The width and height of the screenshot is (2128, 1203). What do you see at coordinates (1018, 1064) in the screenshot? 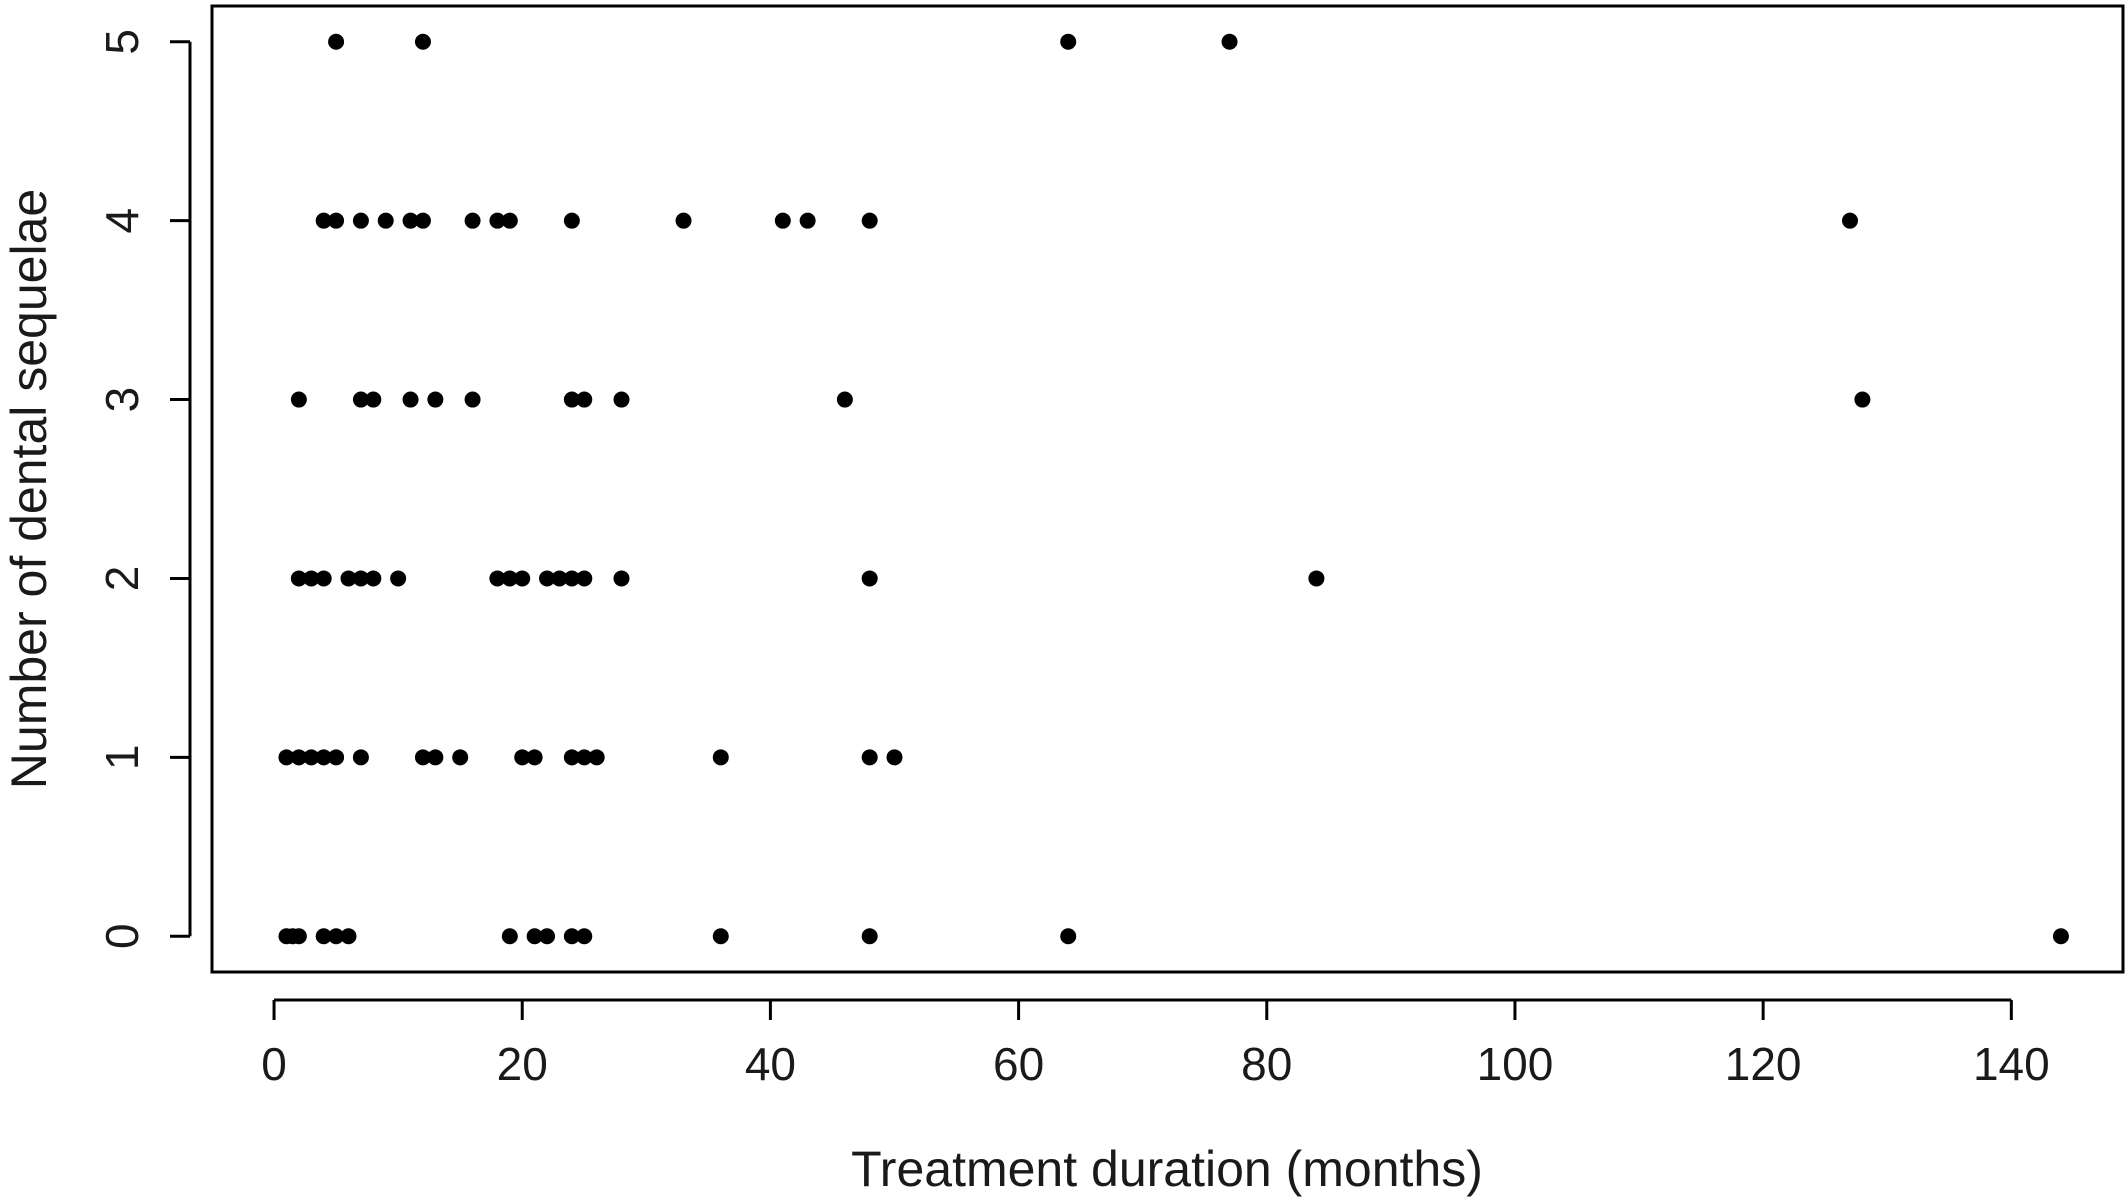
I see `x-tick-label: 60` at bounding box center [1018, 1064].